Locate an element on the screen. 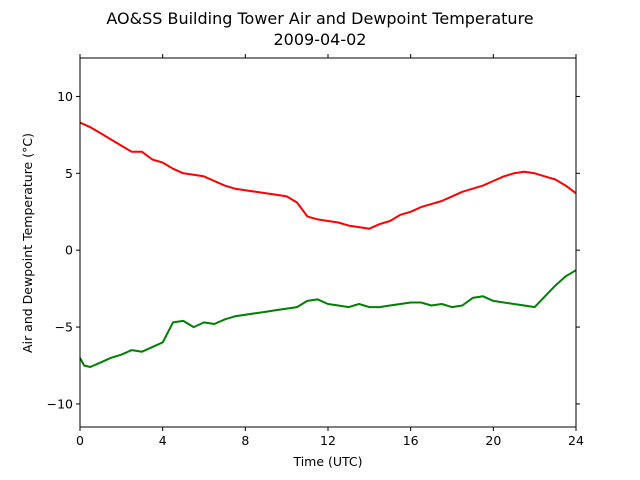 The height and width of the screenshot is (480, 640). x-tick-label: 20 is located at coordinates (493, 440).